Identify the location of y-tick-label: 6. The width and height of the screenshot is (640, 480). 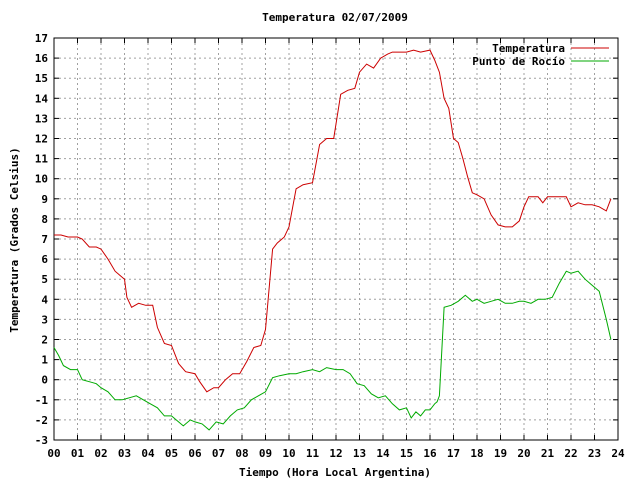
(44, 259).